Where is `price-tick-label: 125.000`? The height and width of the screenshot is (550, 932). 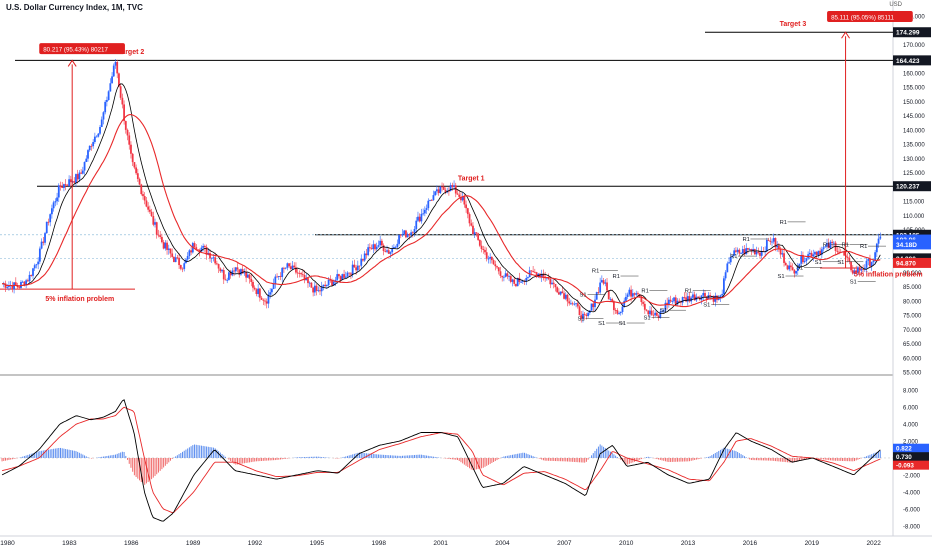
price-tick-label: 125.000 is located at coordinates (914, 174).